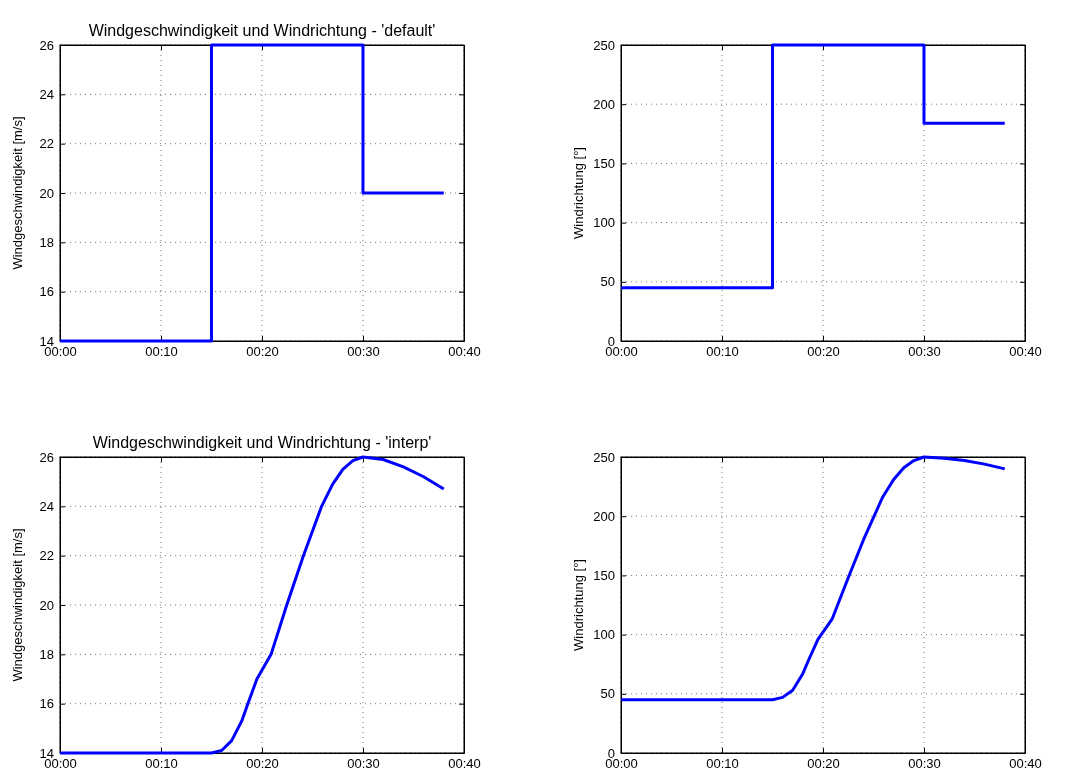 This screenshot has height=778, width=1077. What do you see at coordinates (262, 442) in the screenshot?
I see `chart-title: Windgeschwindigkeit und Windrichtung - 'interp'` at bounding box center [262, 442].